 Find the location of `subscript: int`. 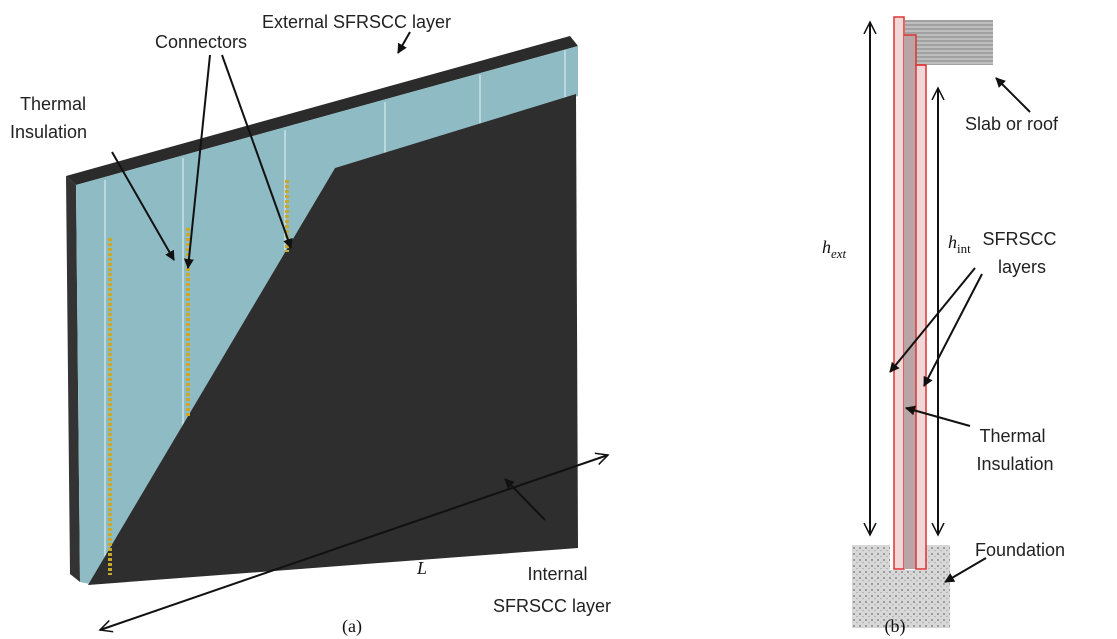

subscript: int is located at coordinates (964, 248).